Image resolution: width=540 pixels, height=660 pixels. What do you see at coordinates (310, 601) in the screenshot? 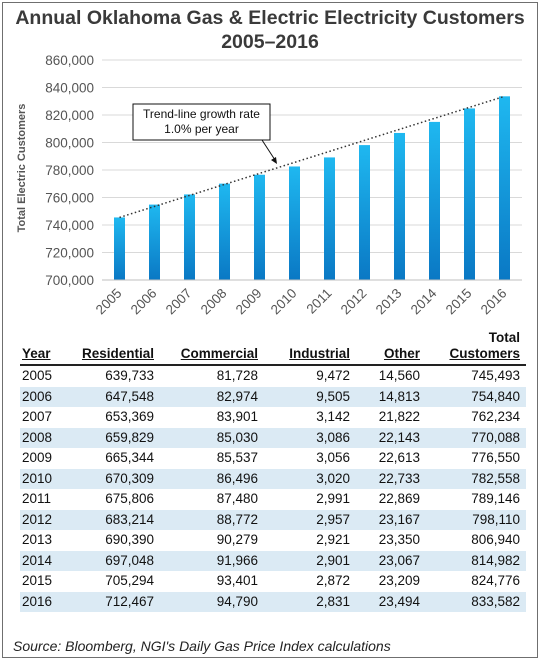
I see `table-cell: 2,831` at bounding box center [310, 601].